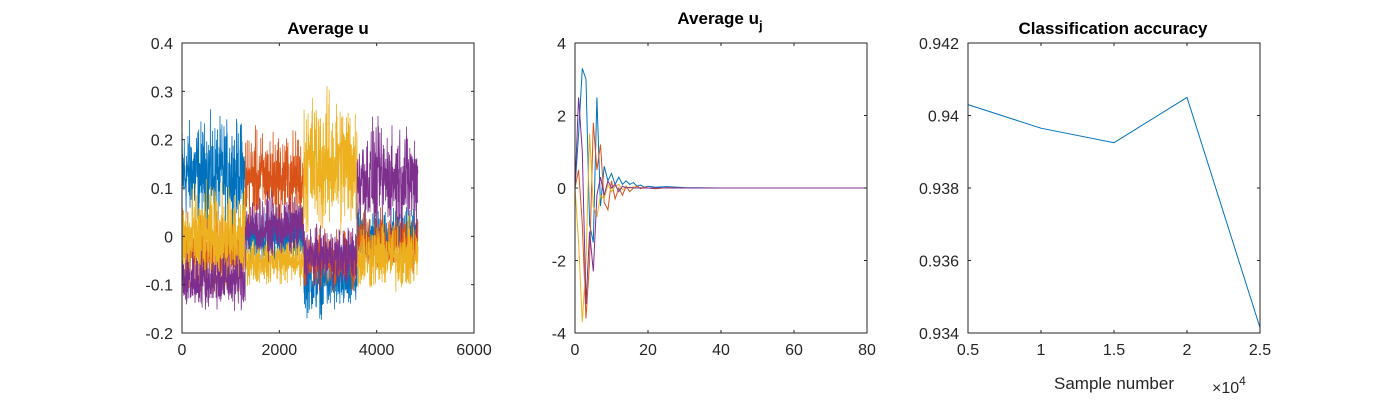  What do you see at coordinates (939, 44) in the screenshot?
I see `y-tick-label: 0.942` at bounding box center [939, 44].